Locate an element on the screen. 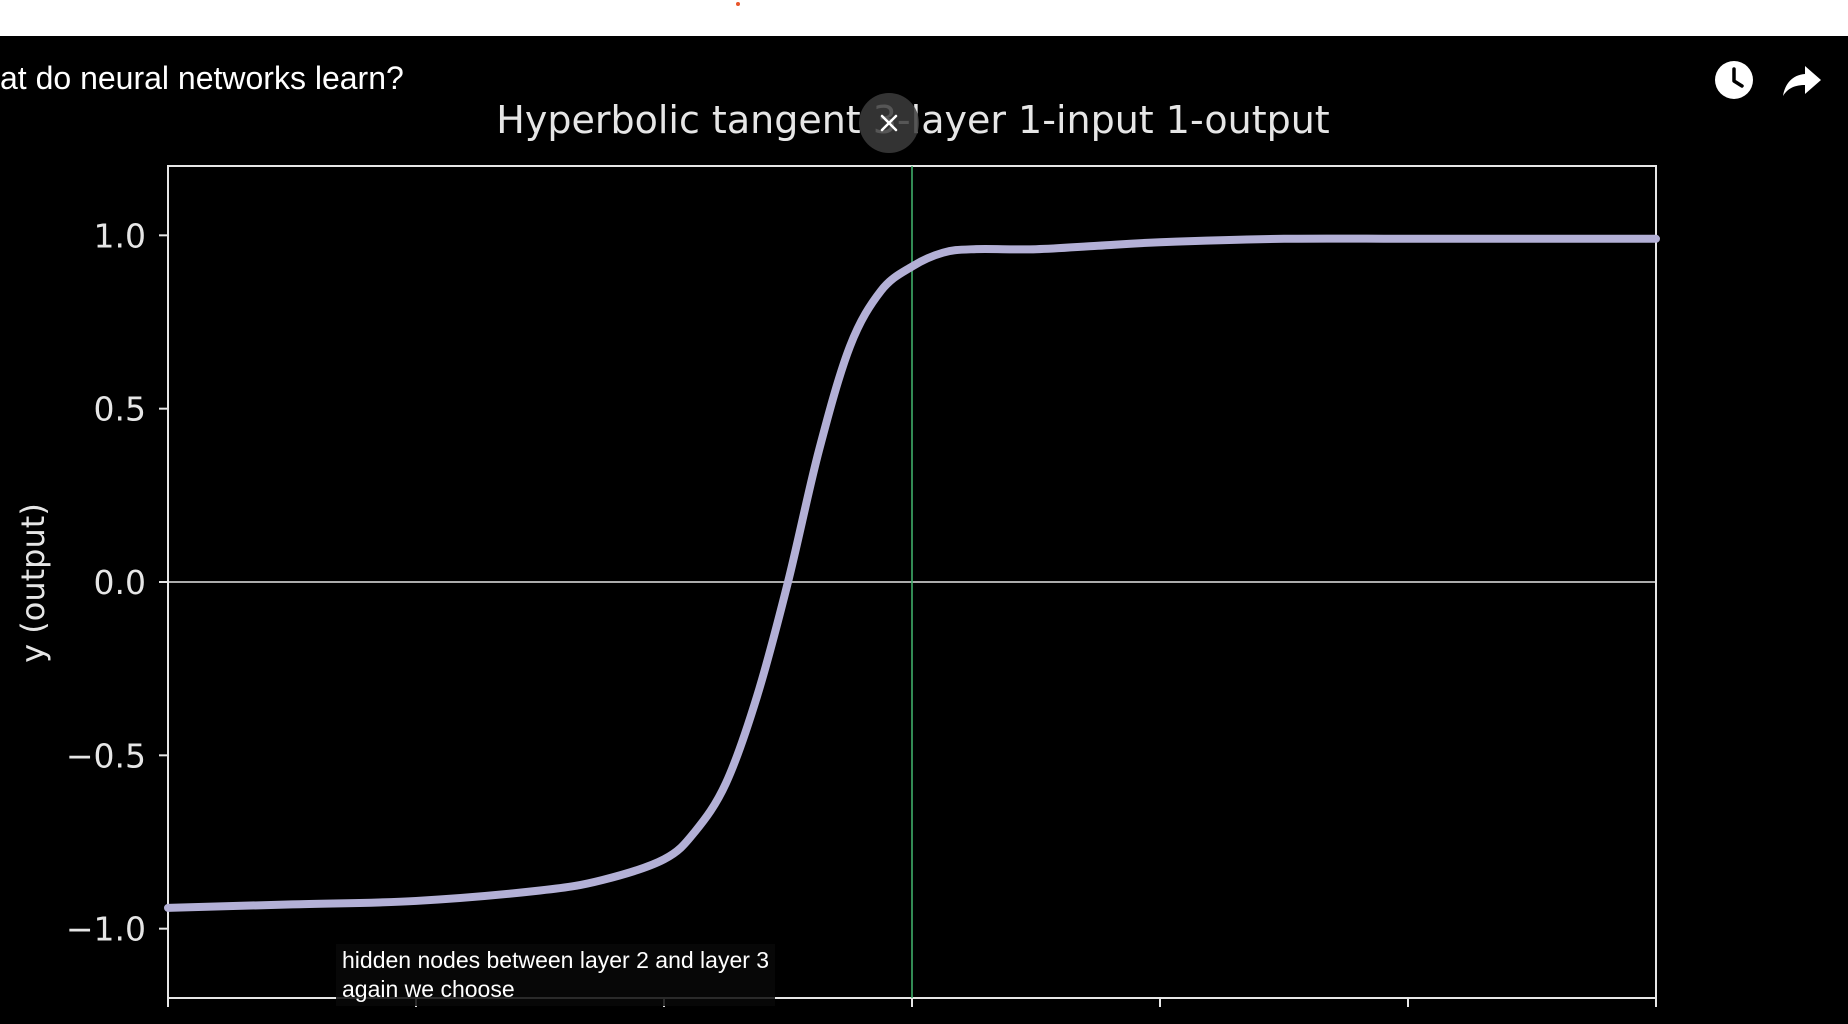  y-tick-label: −0.5 is located at coordinates (106, 755).